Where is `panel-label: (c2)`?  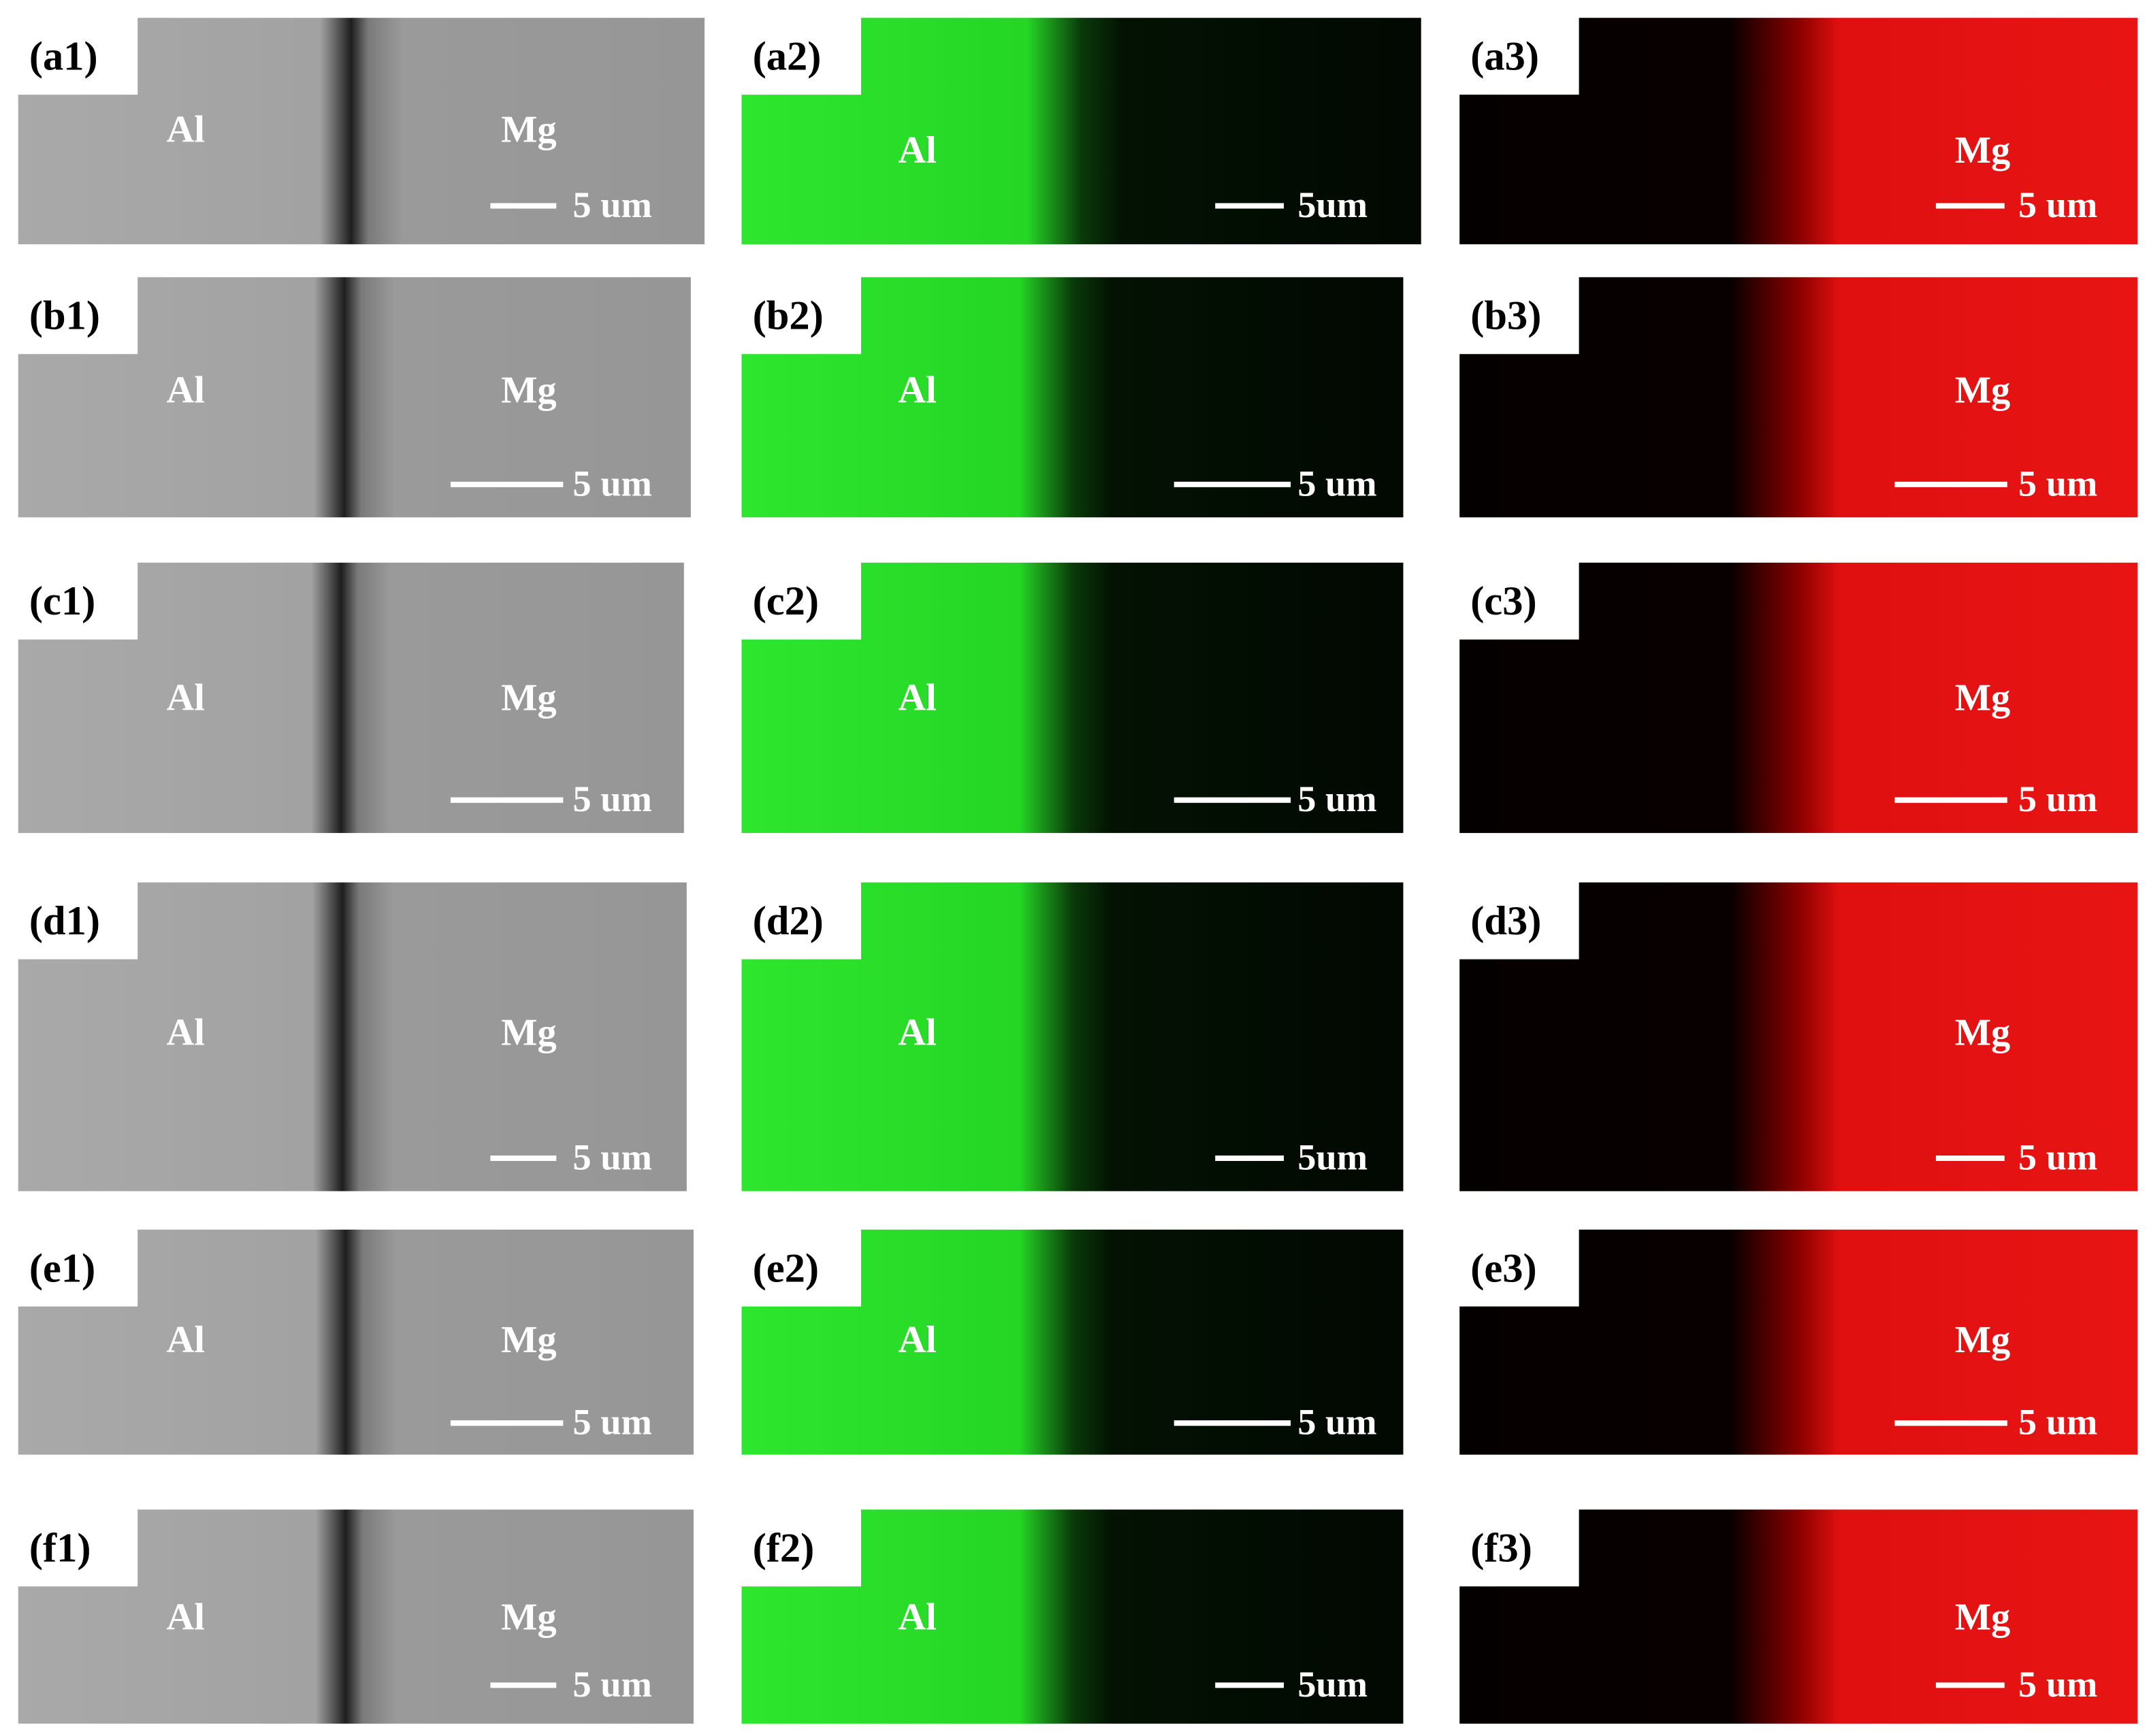
panel-label: (c2) is located at coordinates (786, 601).